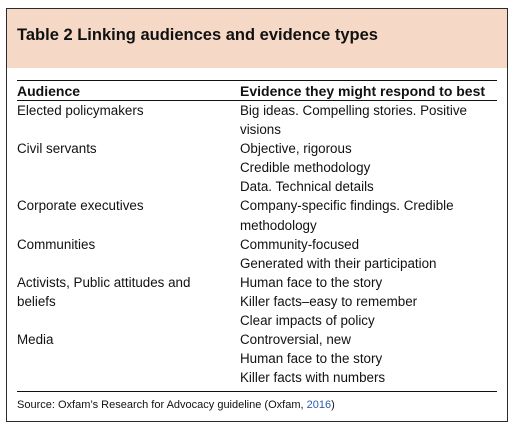 This screenshot has width=517, height=430. I want to click on header-rule, so click(257, 100).